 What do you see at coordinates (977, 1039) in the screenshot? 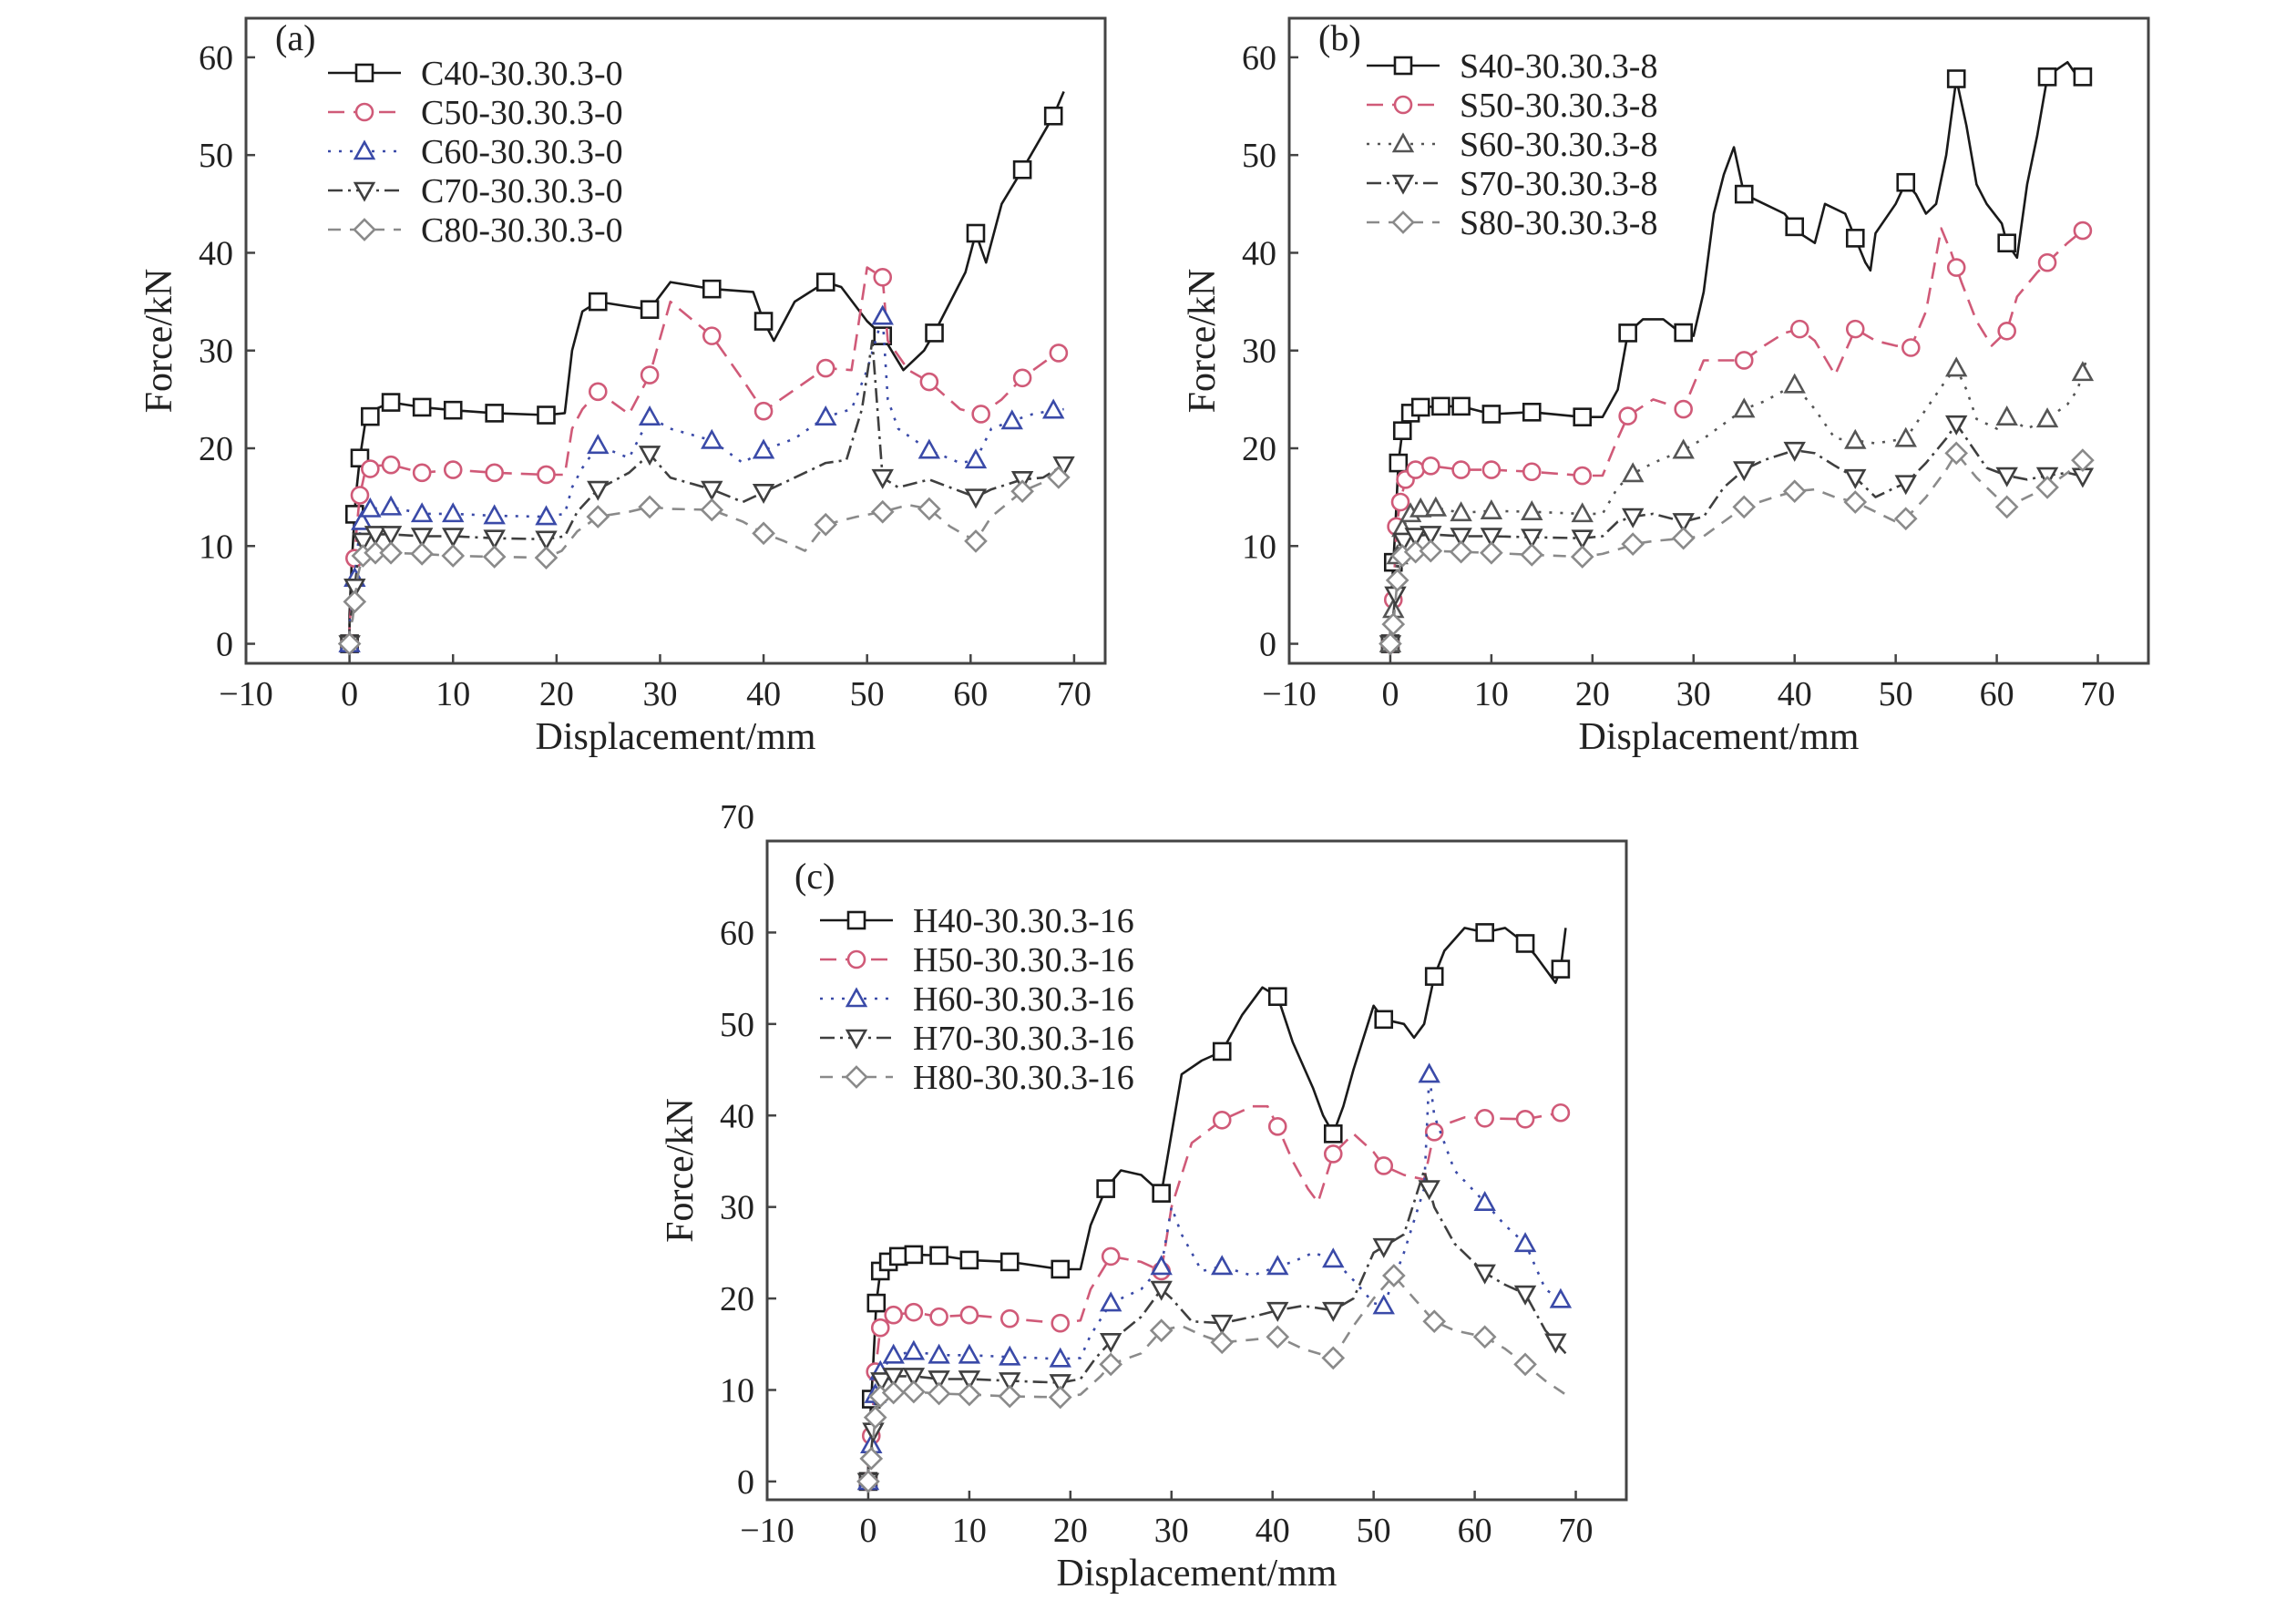
I see `legend-entry: H70-30.30.3-16` at bounding box center [977, 1039].